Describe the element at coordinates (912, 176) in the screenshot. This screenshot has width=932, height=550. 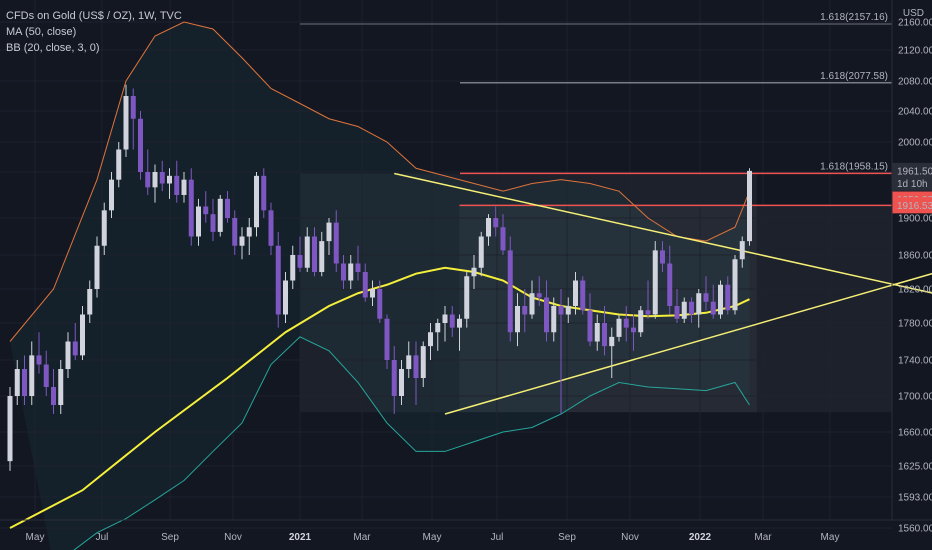
I see `current-price-badge` at that location.